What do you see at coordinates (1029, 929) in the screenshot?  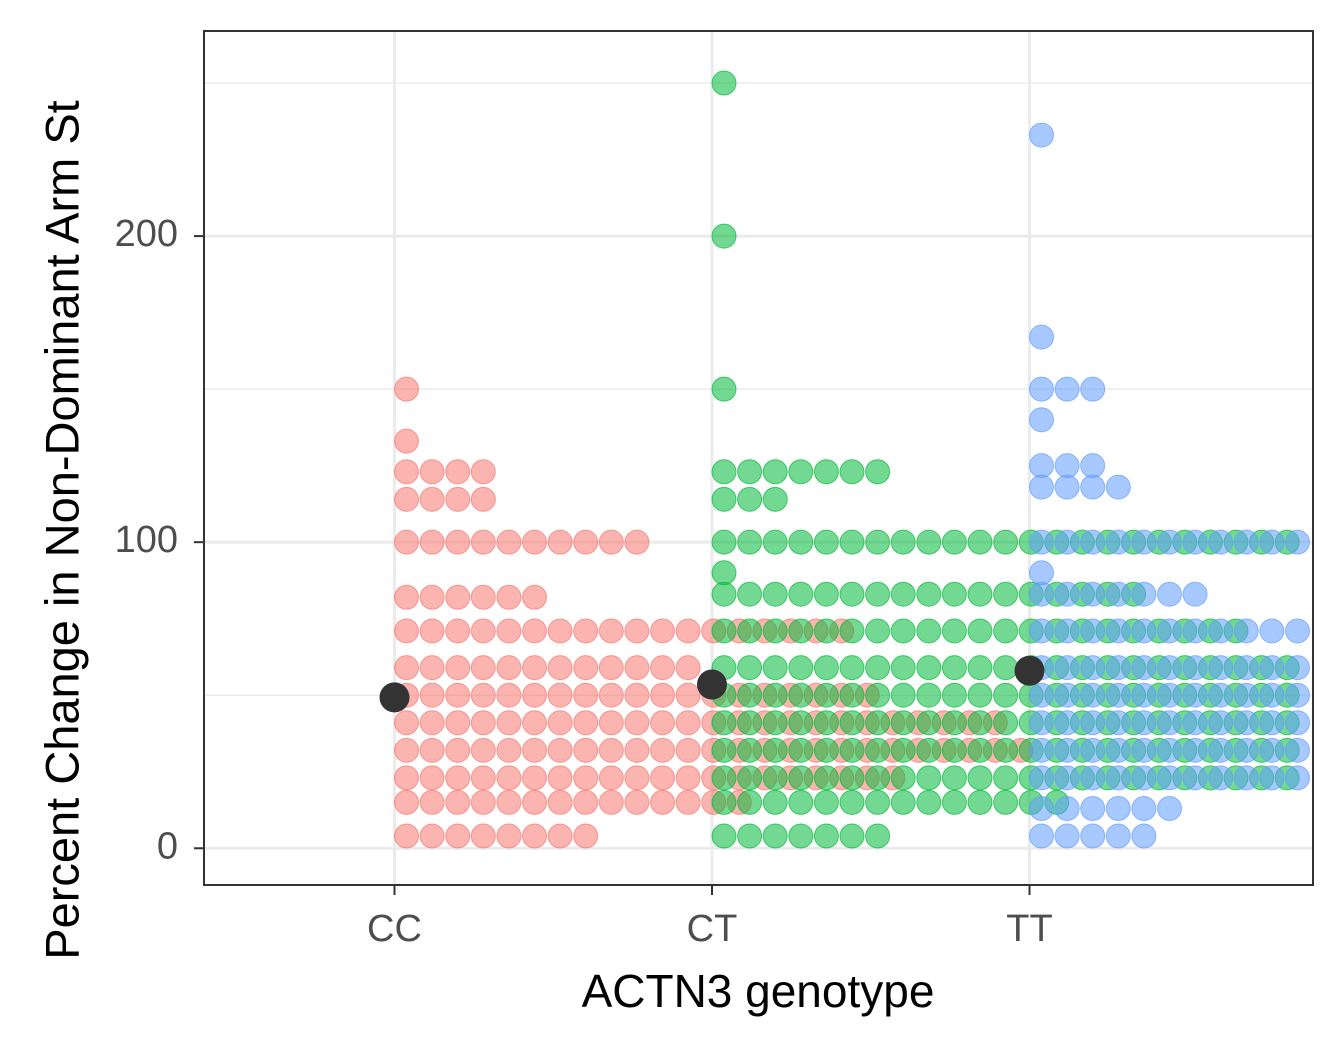 I see `x-tick-label: TT` at bounding box center [1029, 929].